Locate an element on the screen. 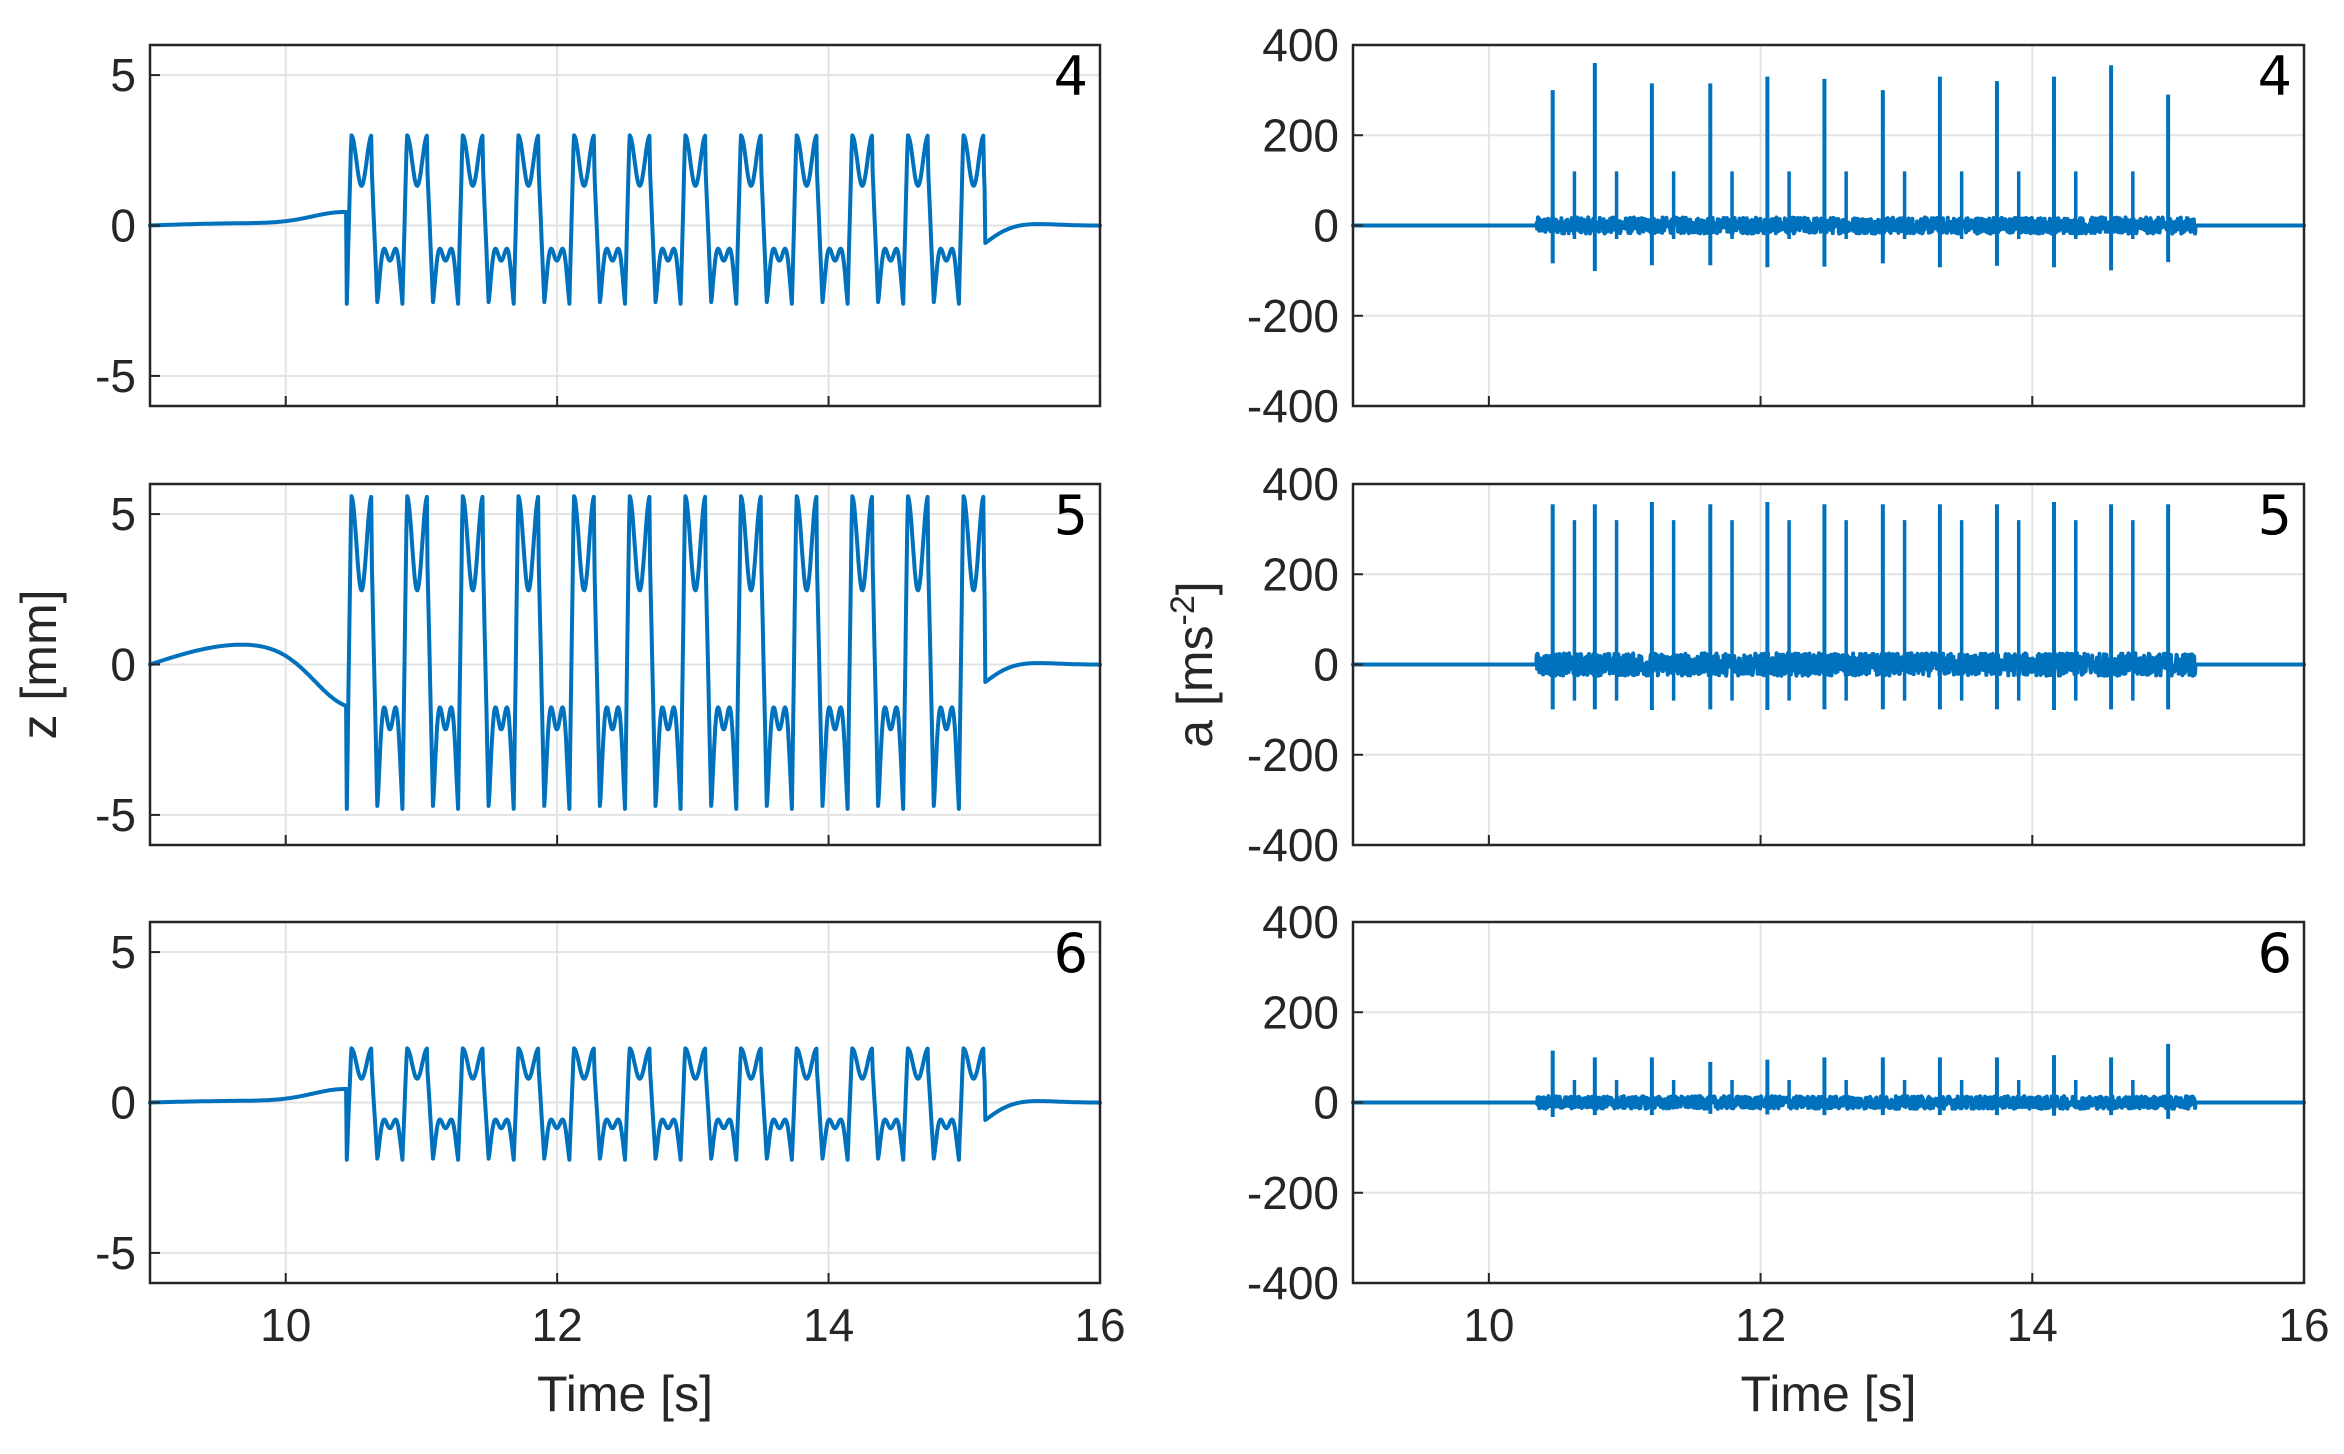 The image size is (2344, 1454). chart-panel-1: 5 0 -5 4 is located at coordinates (598, 225).